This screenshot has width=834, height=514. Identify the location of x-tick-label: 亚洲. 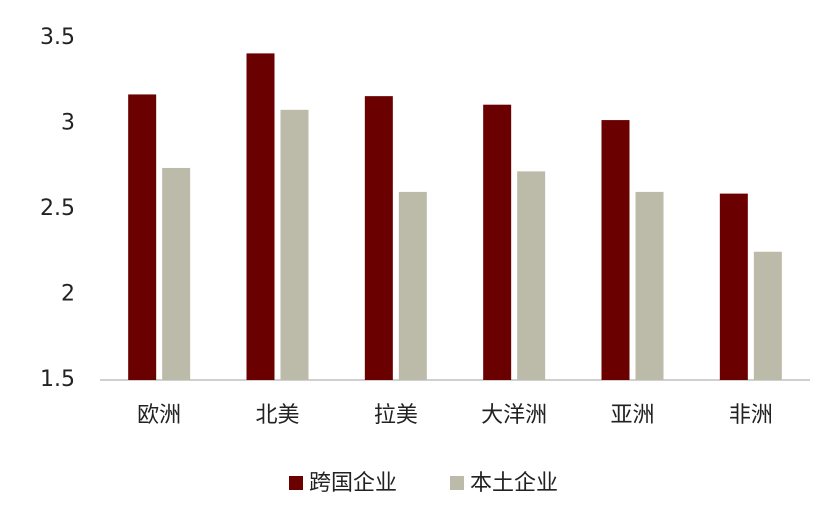
(632, 415).